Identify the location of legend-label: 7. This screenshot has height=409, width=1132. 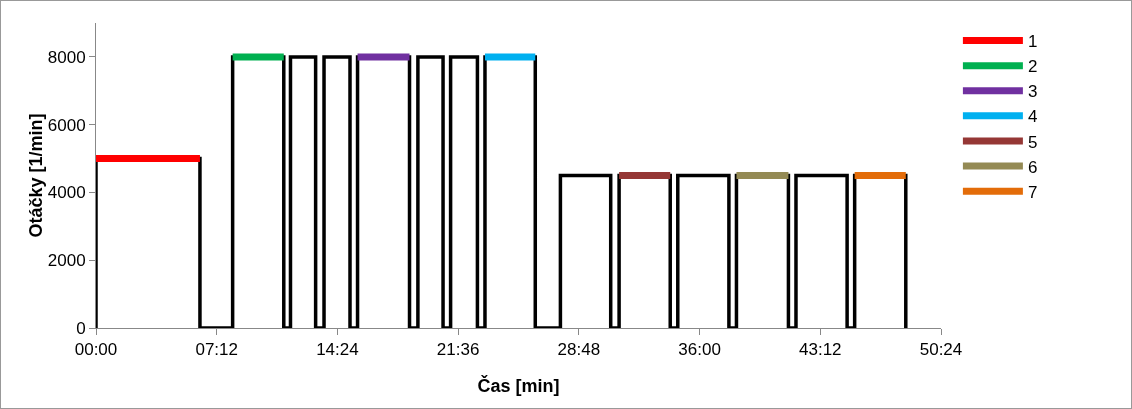
(1032, 192).